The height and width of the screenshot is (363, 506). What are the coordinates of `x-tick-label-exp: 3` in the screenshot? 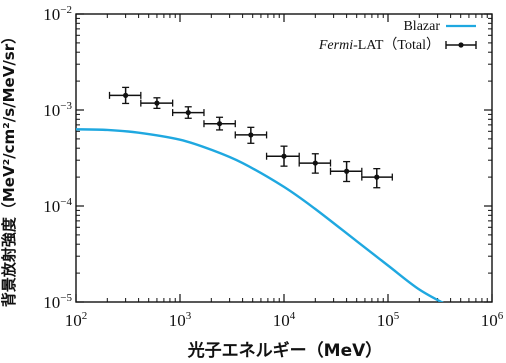 It's located at (189, 316).